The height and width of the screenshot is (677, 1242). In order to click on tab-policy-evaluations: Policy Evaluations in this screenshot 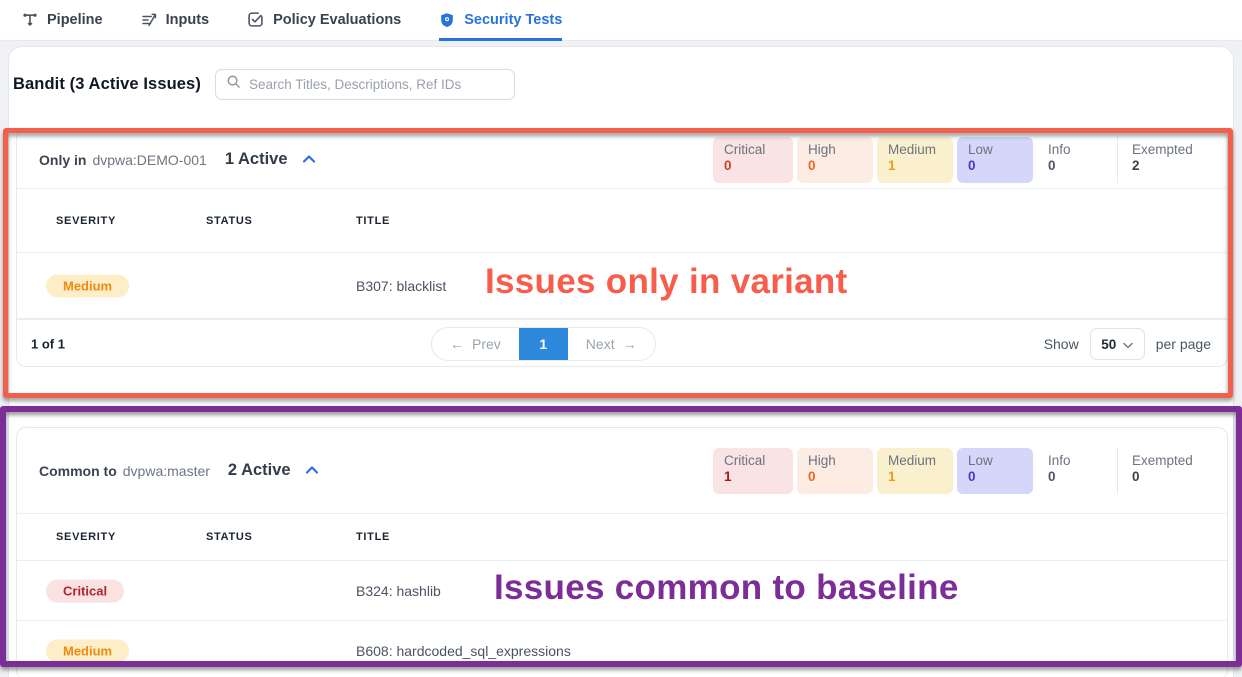, I will do `click(324, 20)`.